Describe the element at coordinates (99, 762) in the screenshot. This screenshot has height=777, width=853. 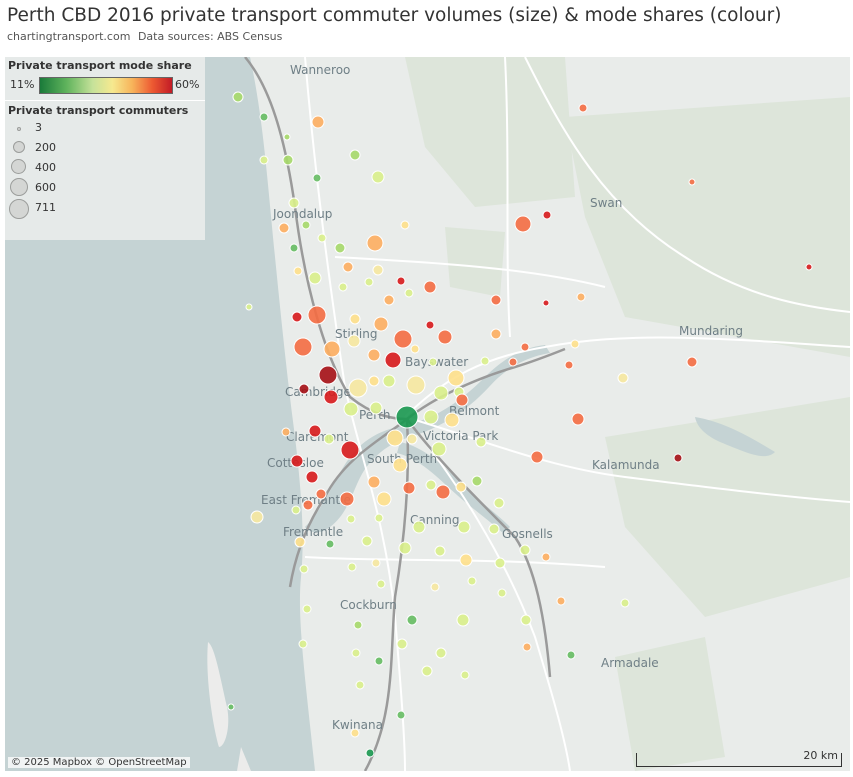
I see `map-attribution: © 2025 Mapbox © OpenStreetMap` at that location.